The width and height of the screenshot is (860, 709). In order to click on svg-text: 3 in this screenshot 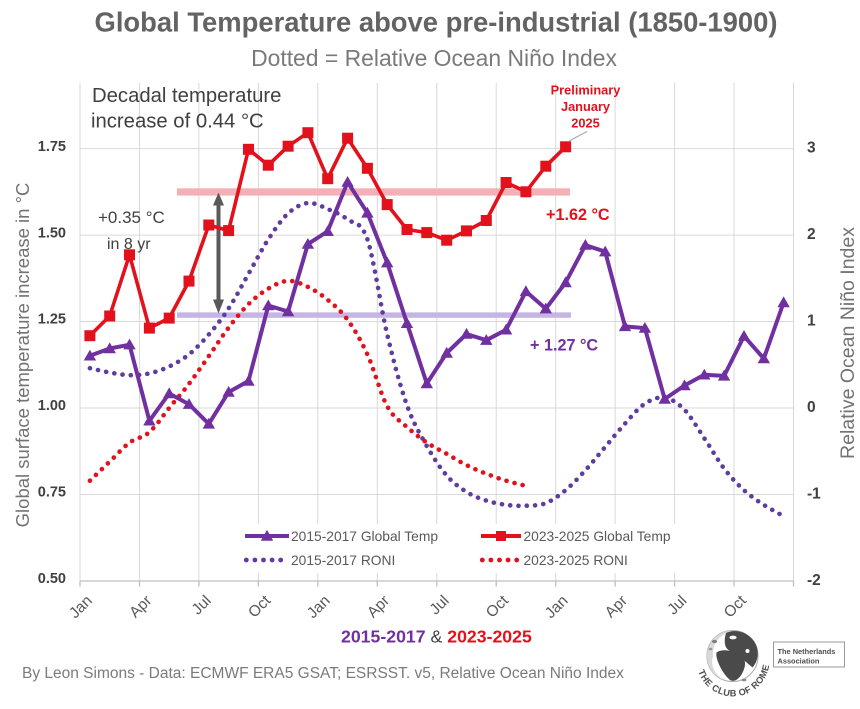, I will do `click(811, 148)`.